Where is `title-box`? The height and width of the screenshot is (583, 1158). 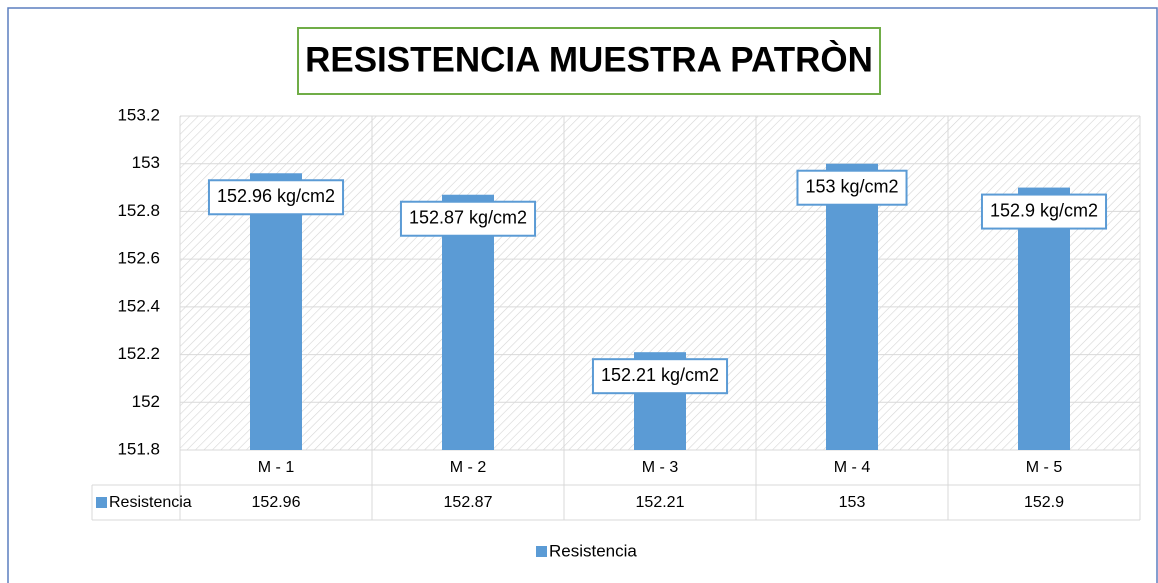 title-box is located at coordinates (589, 61).